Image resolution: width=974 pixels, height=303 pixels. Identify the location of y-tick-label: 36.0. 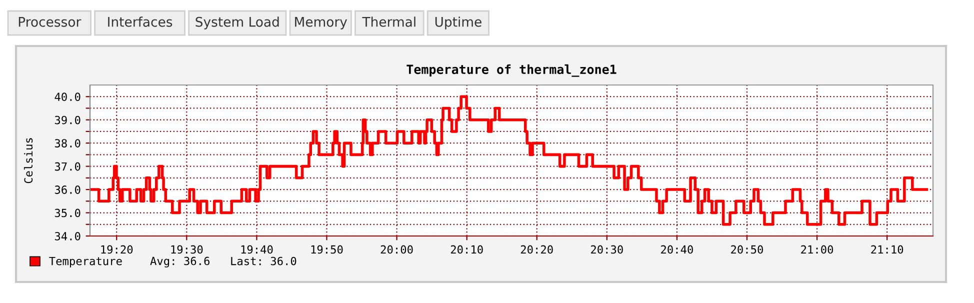
(67, 190).